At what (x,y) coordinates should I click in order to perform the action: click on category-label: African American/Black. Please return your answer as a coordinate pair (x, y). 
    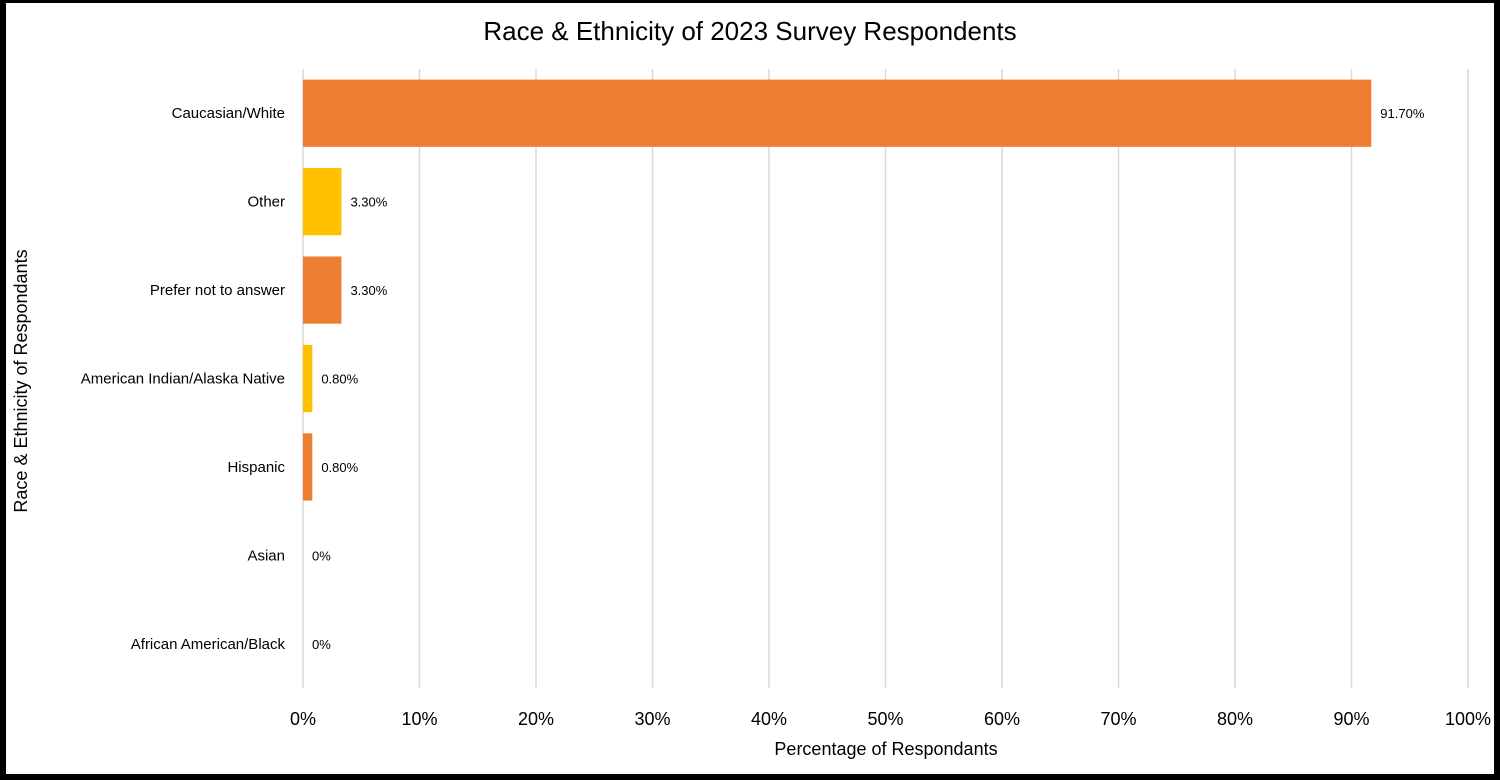
    Looking at the image, I should click on (208, 644).